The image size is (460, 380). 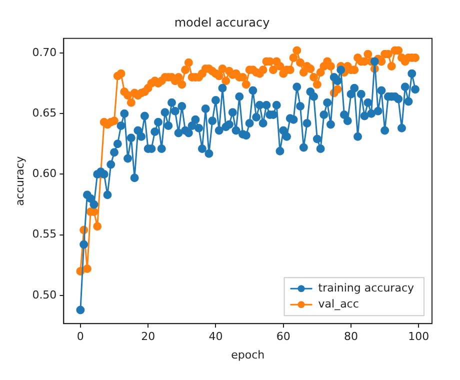 I want to click on y-tick-label: 0.60, so click(x=44, y=173).